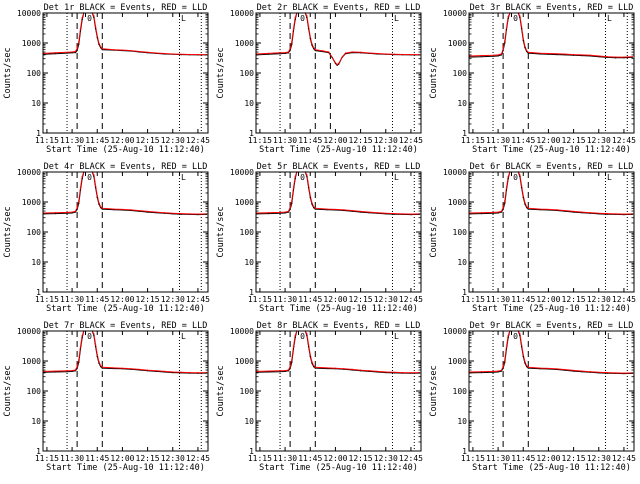 The image size is (640, 484). Describe the element at coordinates (434, 390) in the screenshot. I see `y-axis-label: Counts/sec` at that location.